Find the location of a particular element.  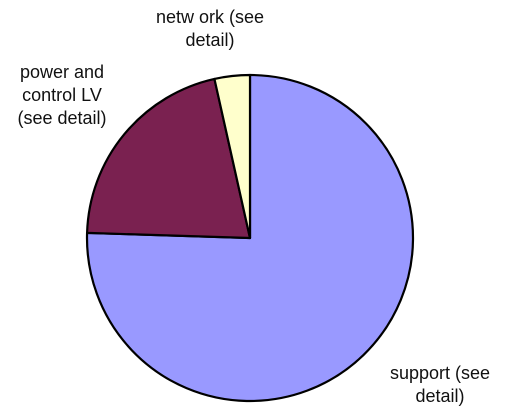

slice-label-line: (see detail) is located at coordinates (61, 118).